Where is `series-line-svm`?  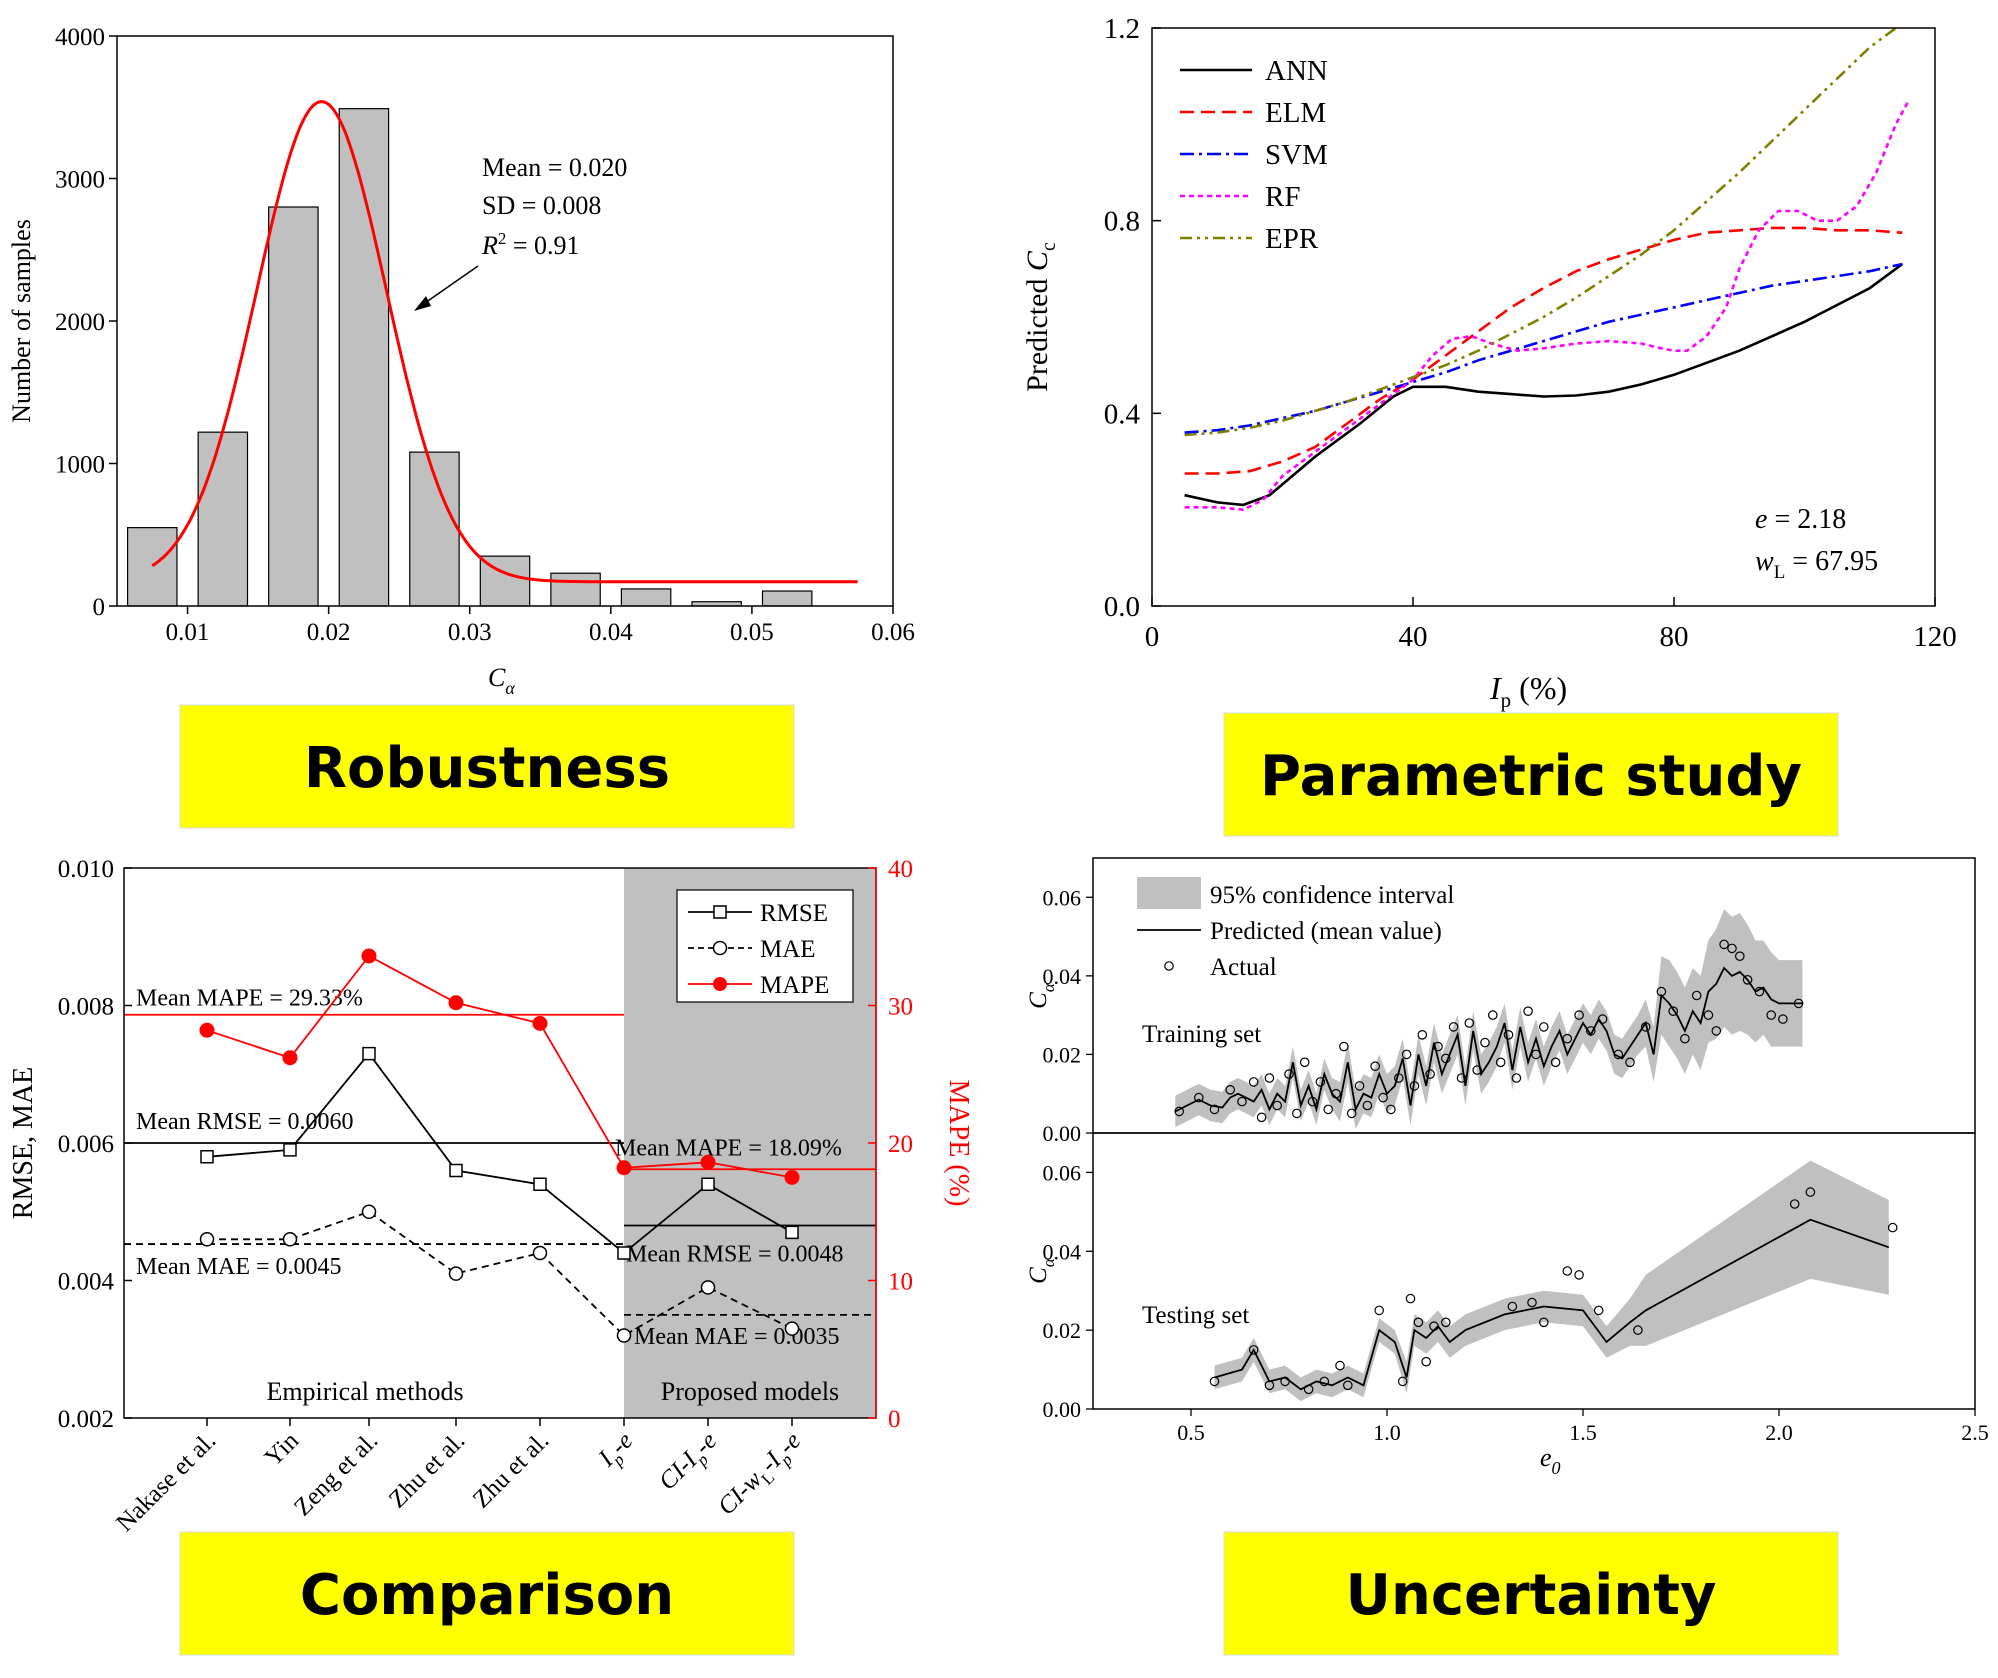 series-line-svm is located at coordinates (1543, 348).